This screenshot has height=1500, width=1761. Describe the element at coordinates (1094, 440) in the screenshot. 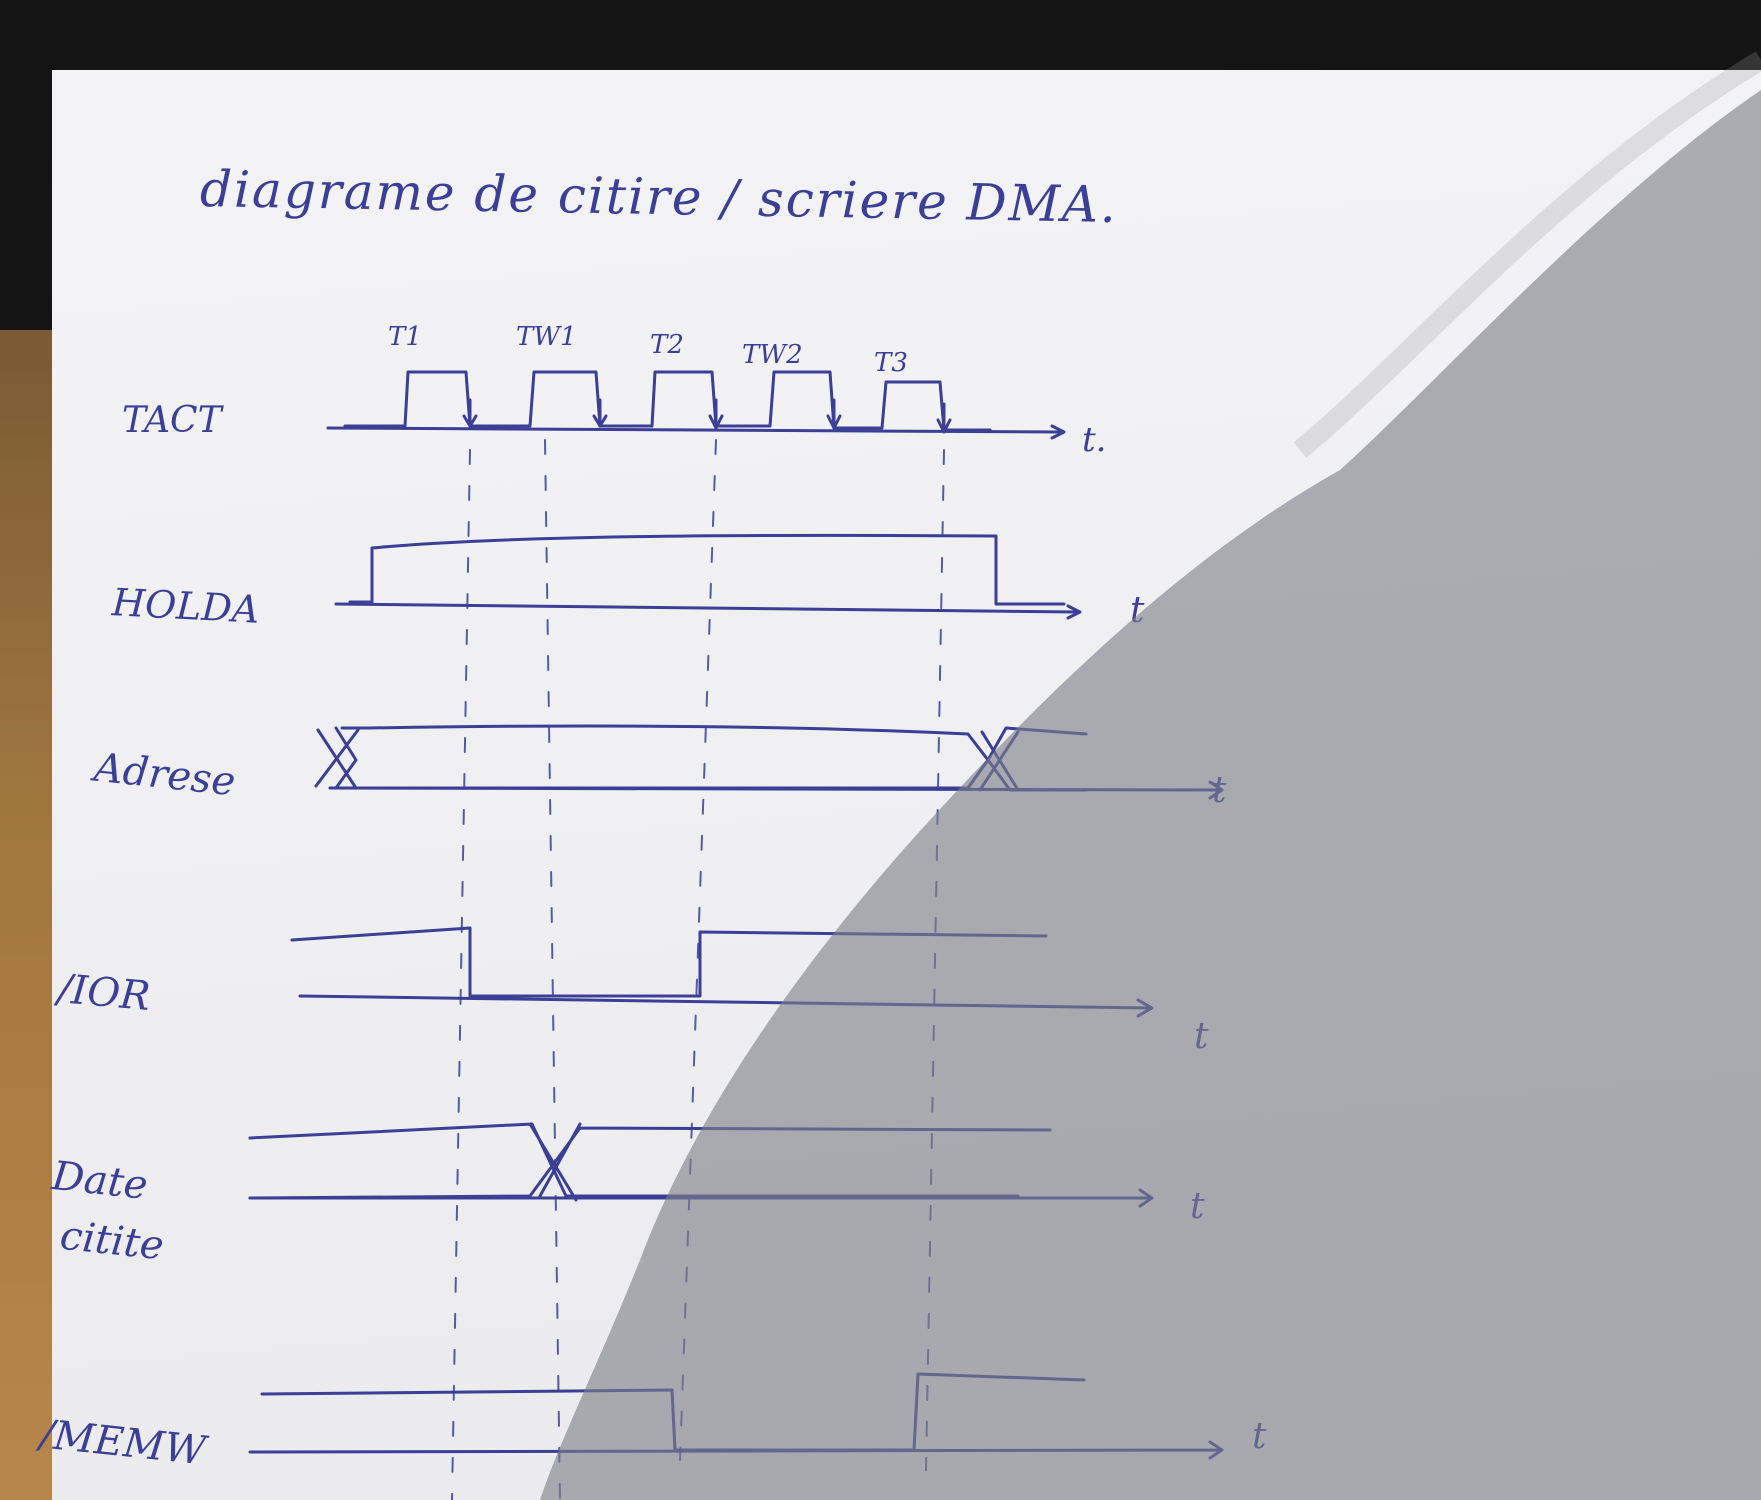

I see `axis-label-tact: t.` at that location.